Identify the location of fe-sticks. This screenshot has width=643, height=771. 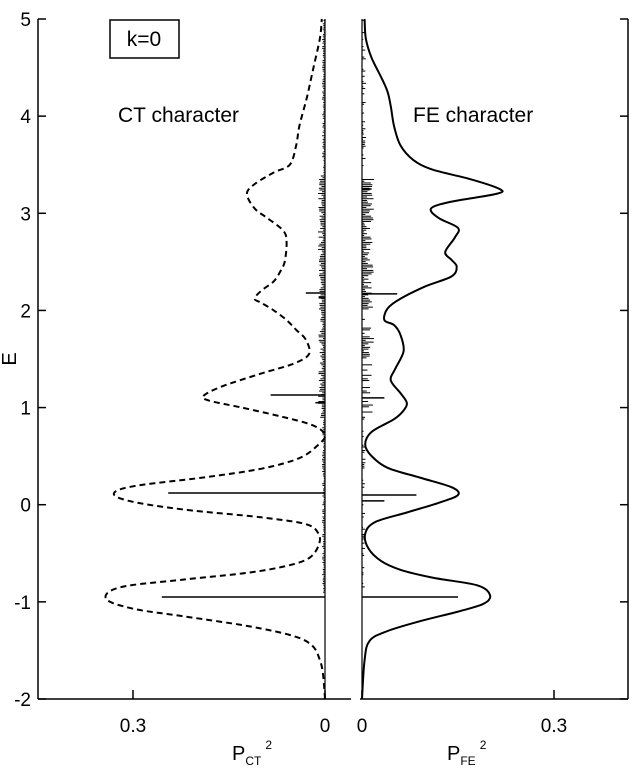
(410, 393).